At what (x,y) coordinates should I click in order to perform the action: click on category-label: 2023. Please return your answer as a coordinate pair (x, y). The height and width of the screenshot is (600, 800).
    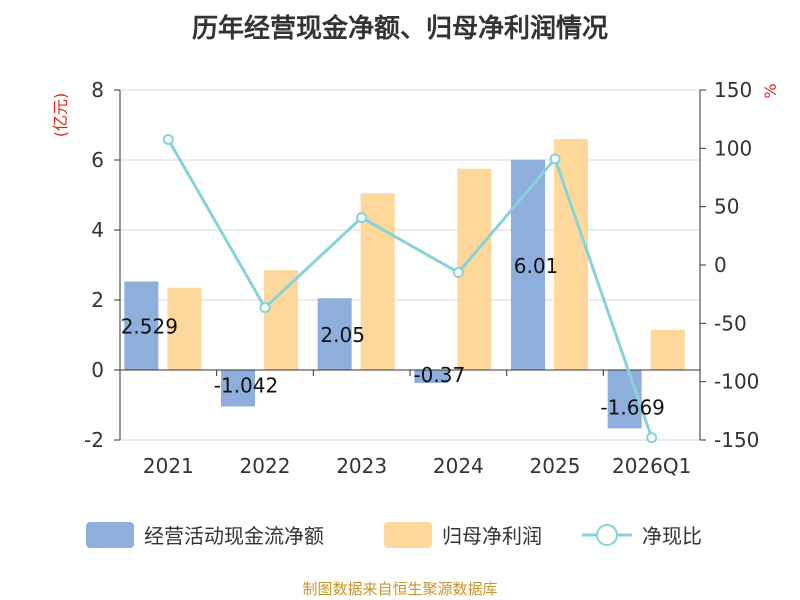
    Looking at the image, I should click on (361, 466).